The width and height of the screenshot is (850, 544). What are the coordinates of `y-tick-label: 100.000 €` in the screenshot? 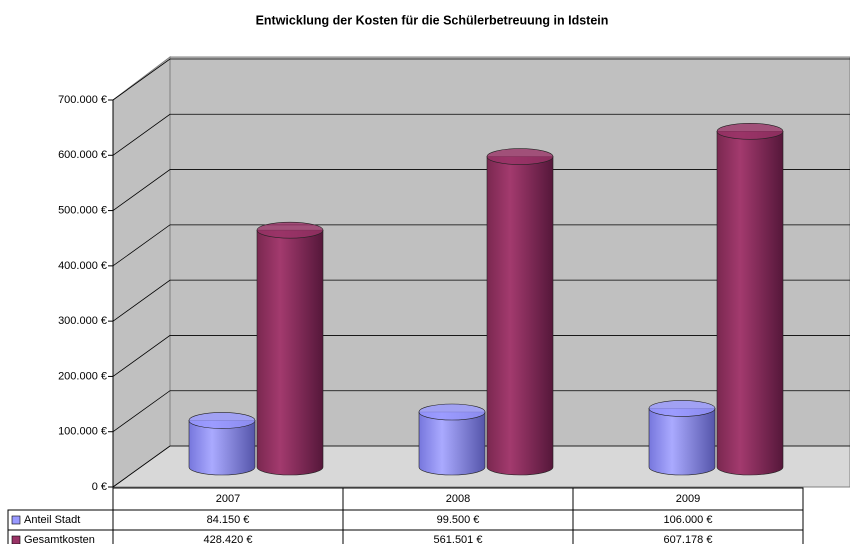 It's located at (82, 432).